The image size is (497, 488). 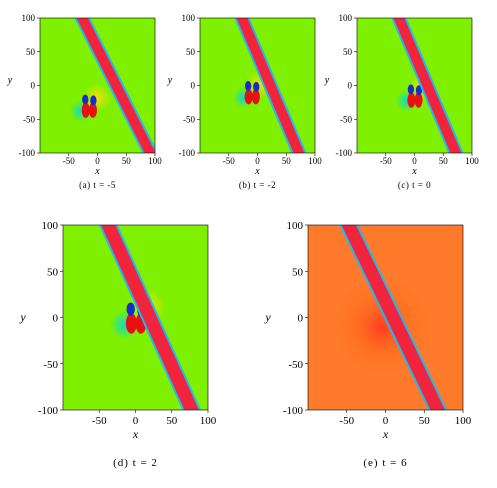 I want to click on panel-caption: (d) t = 2, so click(x=135, y=463).